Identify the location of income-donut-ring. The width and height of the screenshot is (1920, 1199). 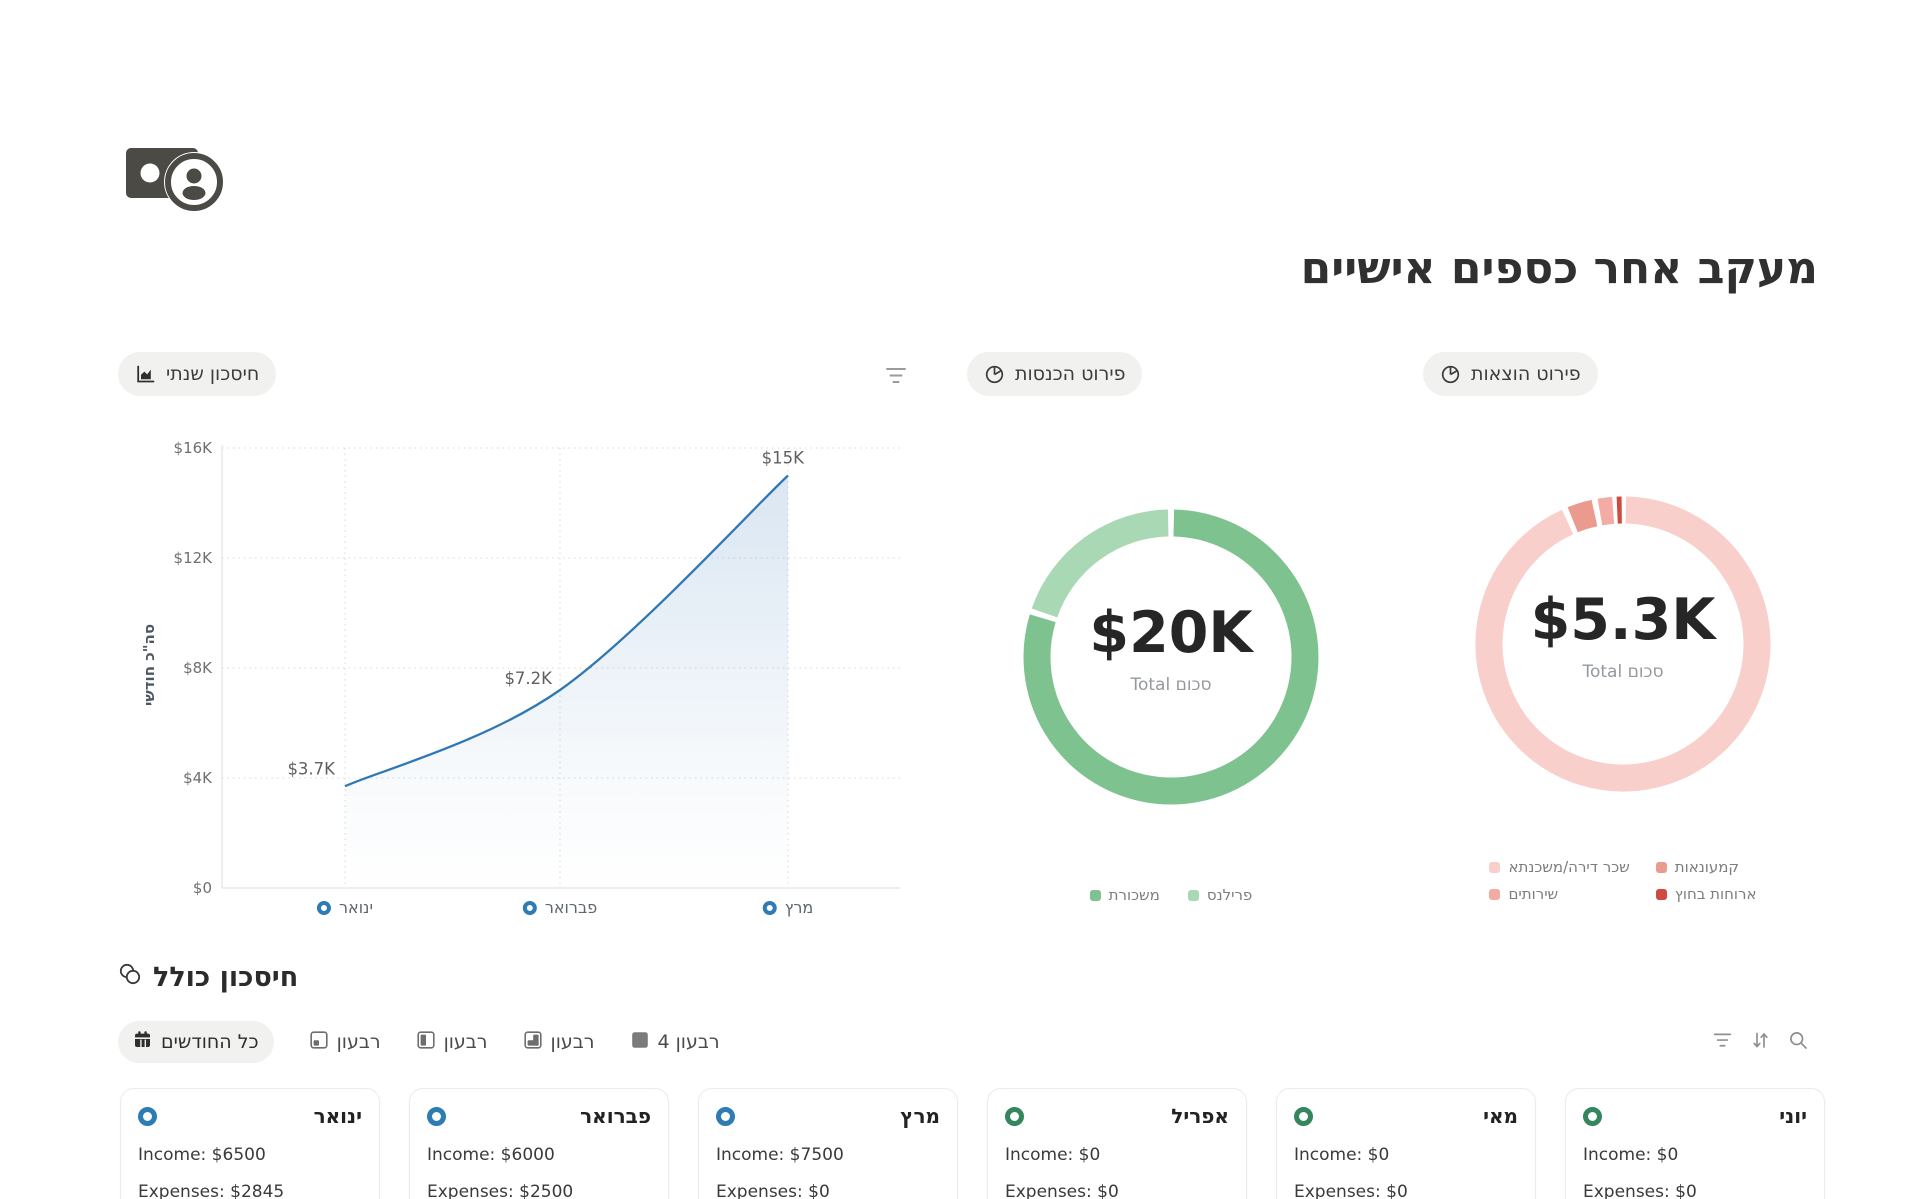
(1171, 657).